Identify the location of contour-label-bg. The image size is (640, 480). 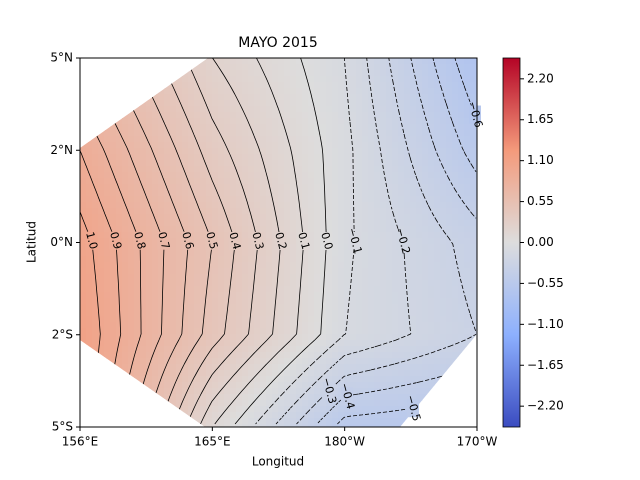
(474, 114).